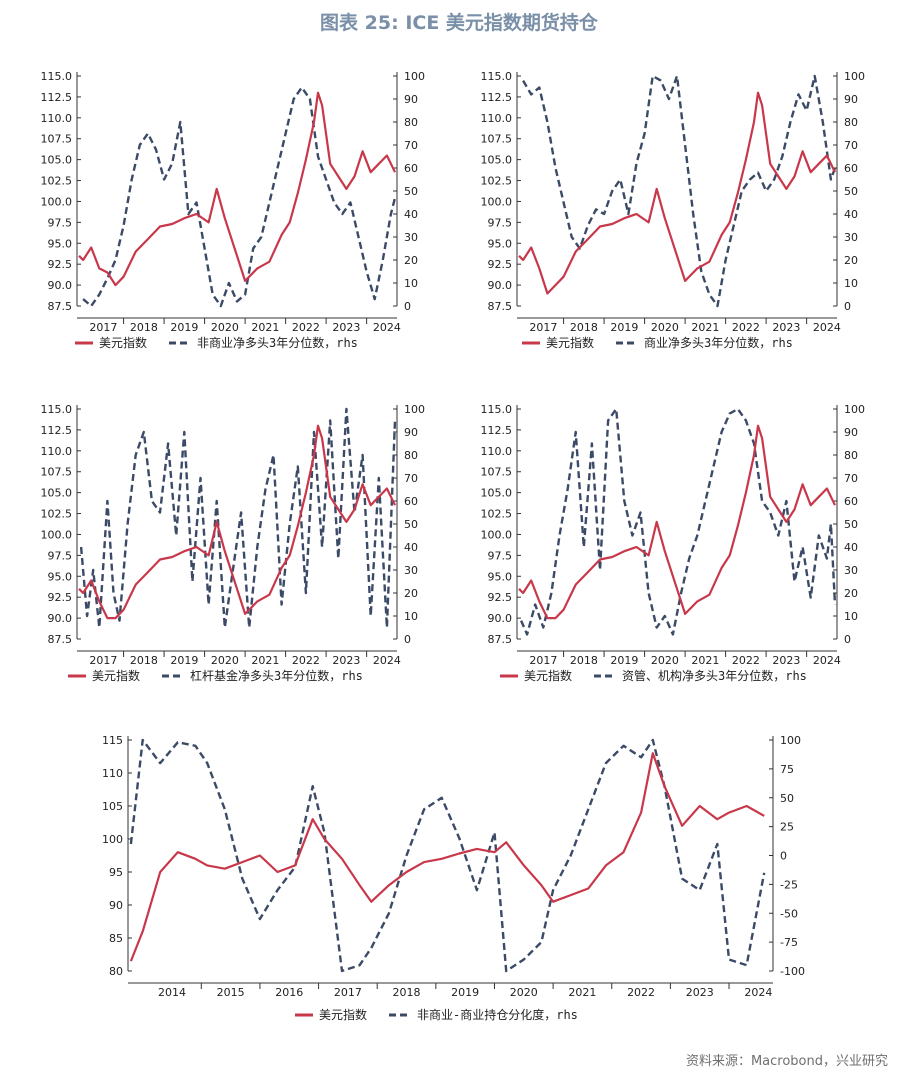 The width and height of the screenshot is (918, 1083). Describe the element at coordinates (789, 913) in the screenshot. I see `right-tick-label: -50` at that location.